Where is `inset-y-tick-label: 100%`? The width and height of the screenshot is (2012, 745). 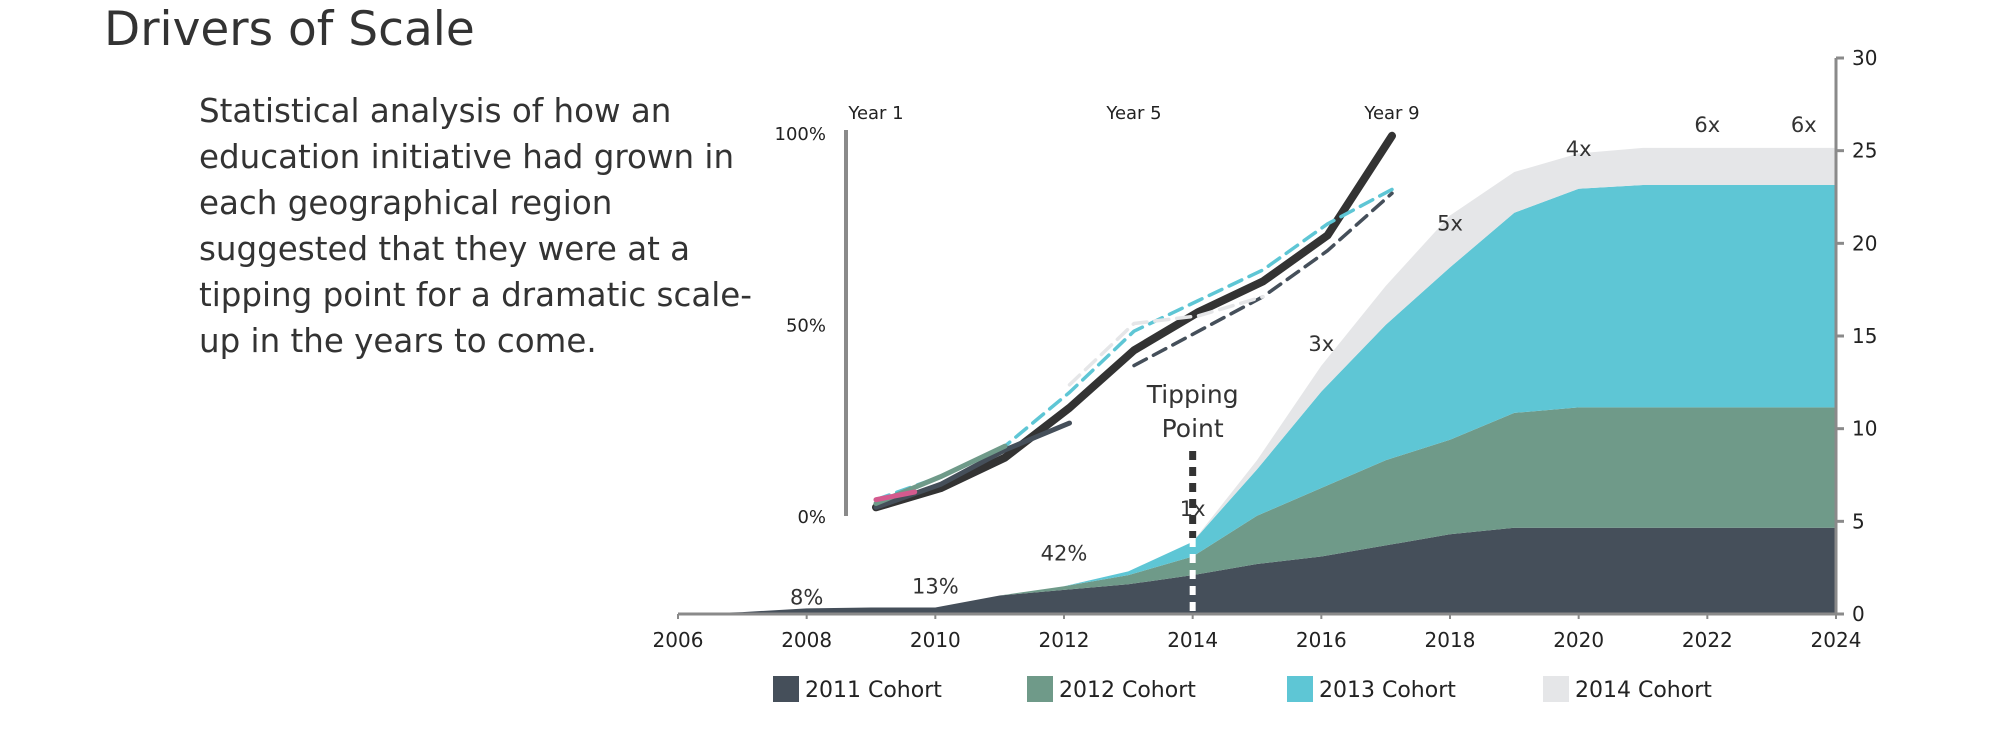 inset-y-tick-label: 100% is located at coordinates (800, 134).